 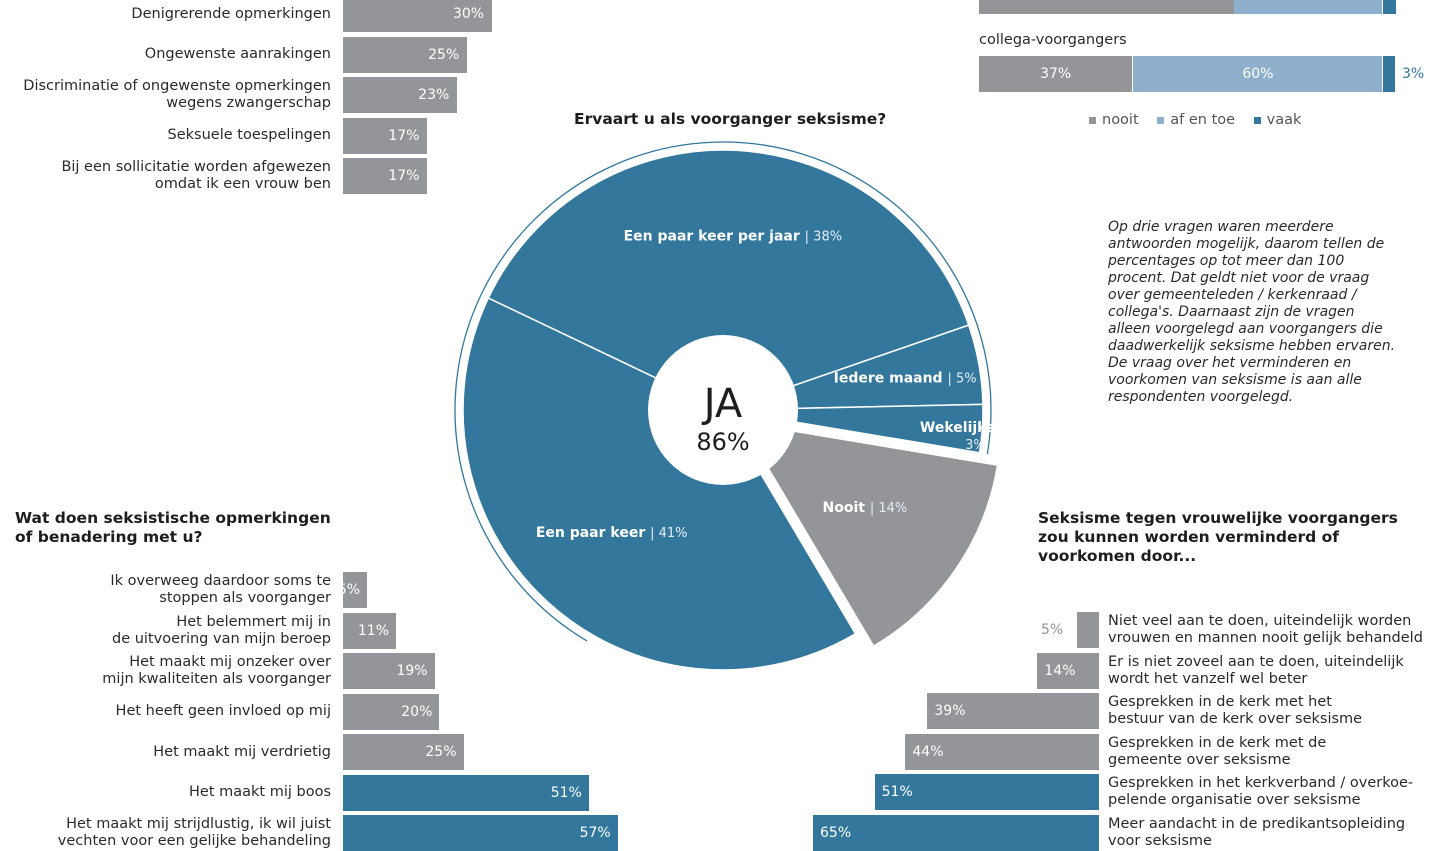 What do you see at coordinates (1120, 120) in the screenshot?
I see `legend-label-nooit: nooit` at bounding box center [1120, 120].